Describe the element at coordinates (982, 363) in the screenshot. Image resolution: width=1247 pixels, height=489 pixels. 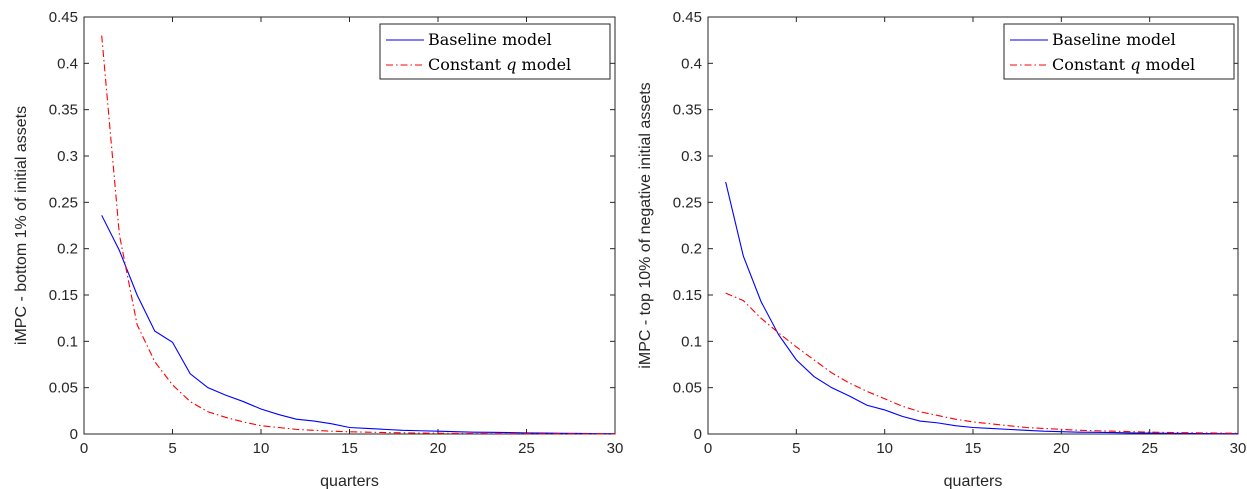
I see `series-line-constant-q` at that location.